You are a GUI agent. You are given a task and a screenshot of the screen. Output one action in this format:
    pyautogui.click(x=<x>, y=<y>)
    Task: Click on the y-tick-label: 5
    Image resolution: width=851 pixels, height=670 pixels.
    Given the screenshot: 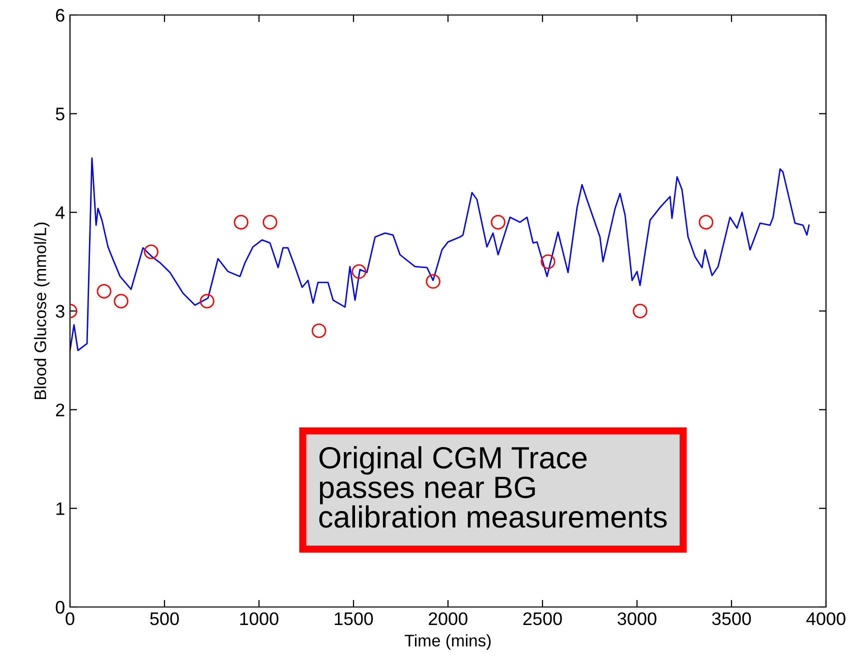 What is the action you would take?
    pyautogui.click(x=60, y=114)
    